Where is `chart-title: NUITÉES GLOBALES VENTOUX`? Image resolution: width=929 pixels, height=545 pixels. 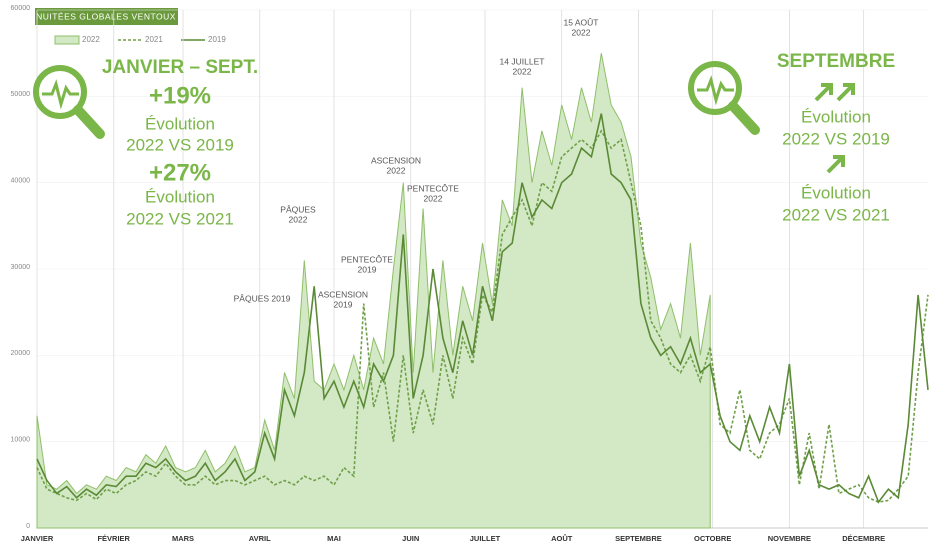
chart-title: NUITÉES GLOBALES VENTOUX is located at coordinates (106, 16).